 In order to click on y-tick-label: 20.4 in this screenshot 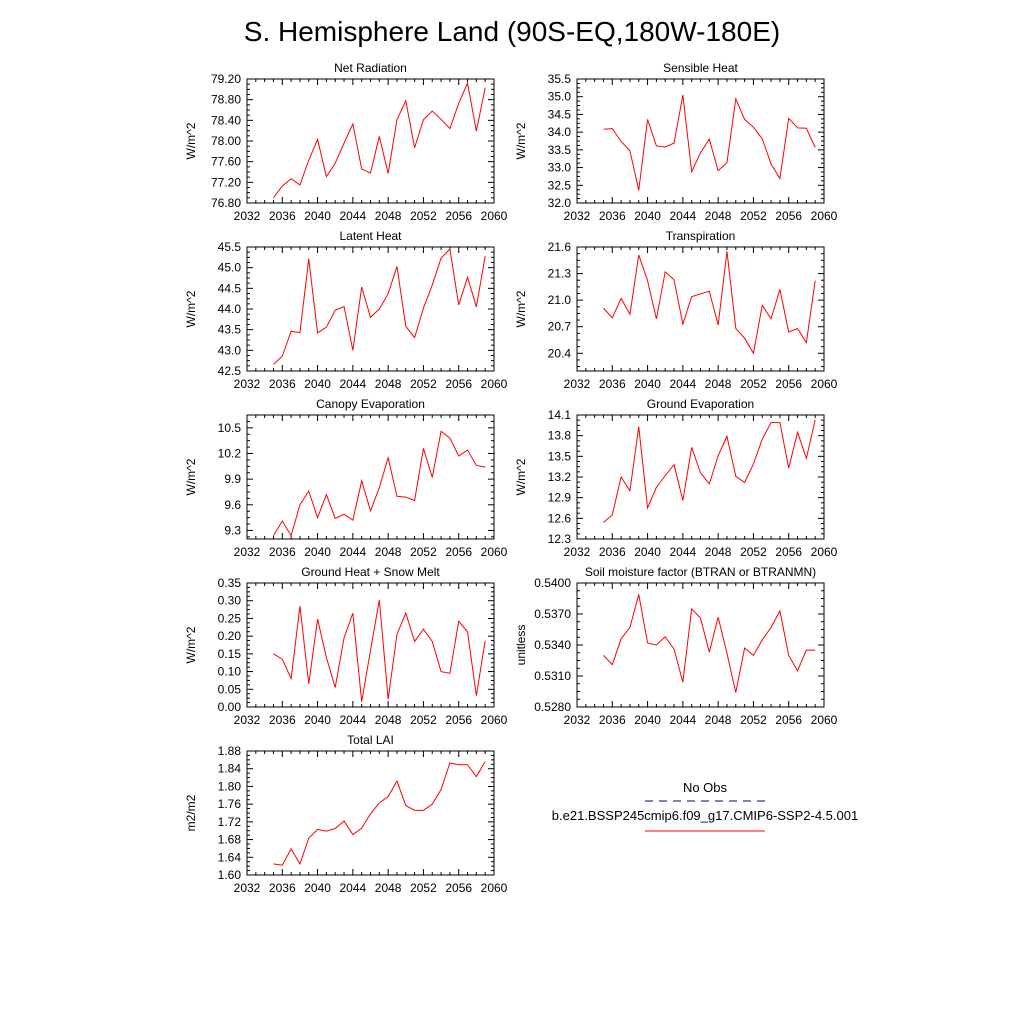, I will do `click(560, 353)`.